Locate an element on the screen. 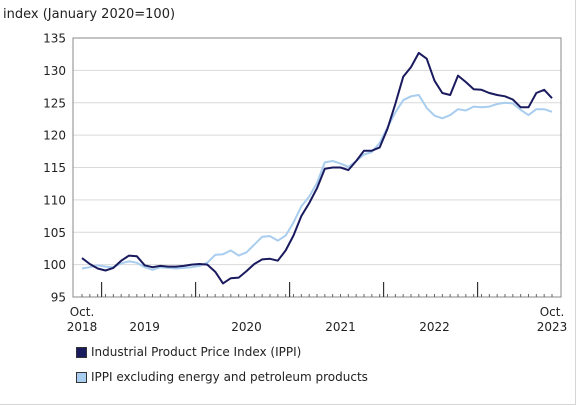  y-tick-label-95: 95 is located at coordinates (58, 298).